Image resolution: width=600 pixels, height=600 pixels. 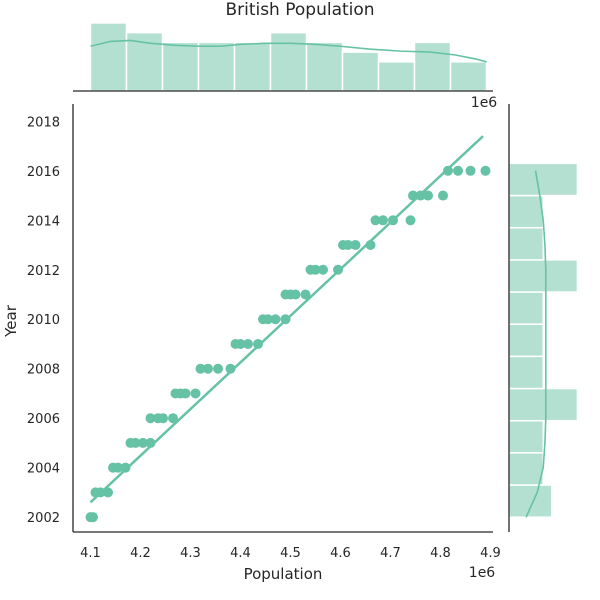 What do you see at coordinates (283, 574) in the screenshot?
I see `x-axis-label: Population` at bounding box center [283, 574].